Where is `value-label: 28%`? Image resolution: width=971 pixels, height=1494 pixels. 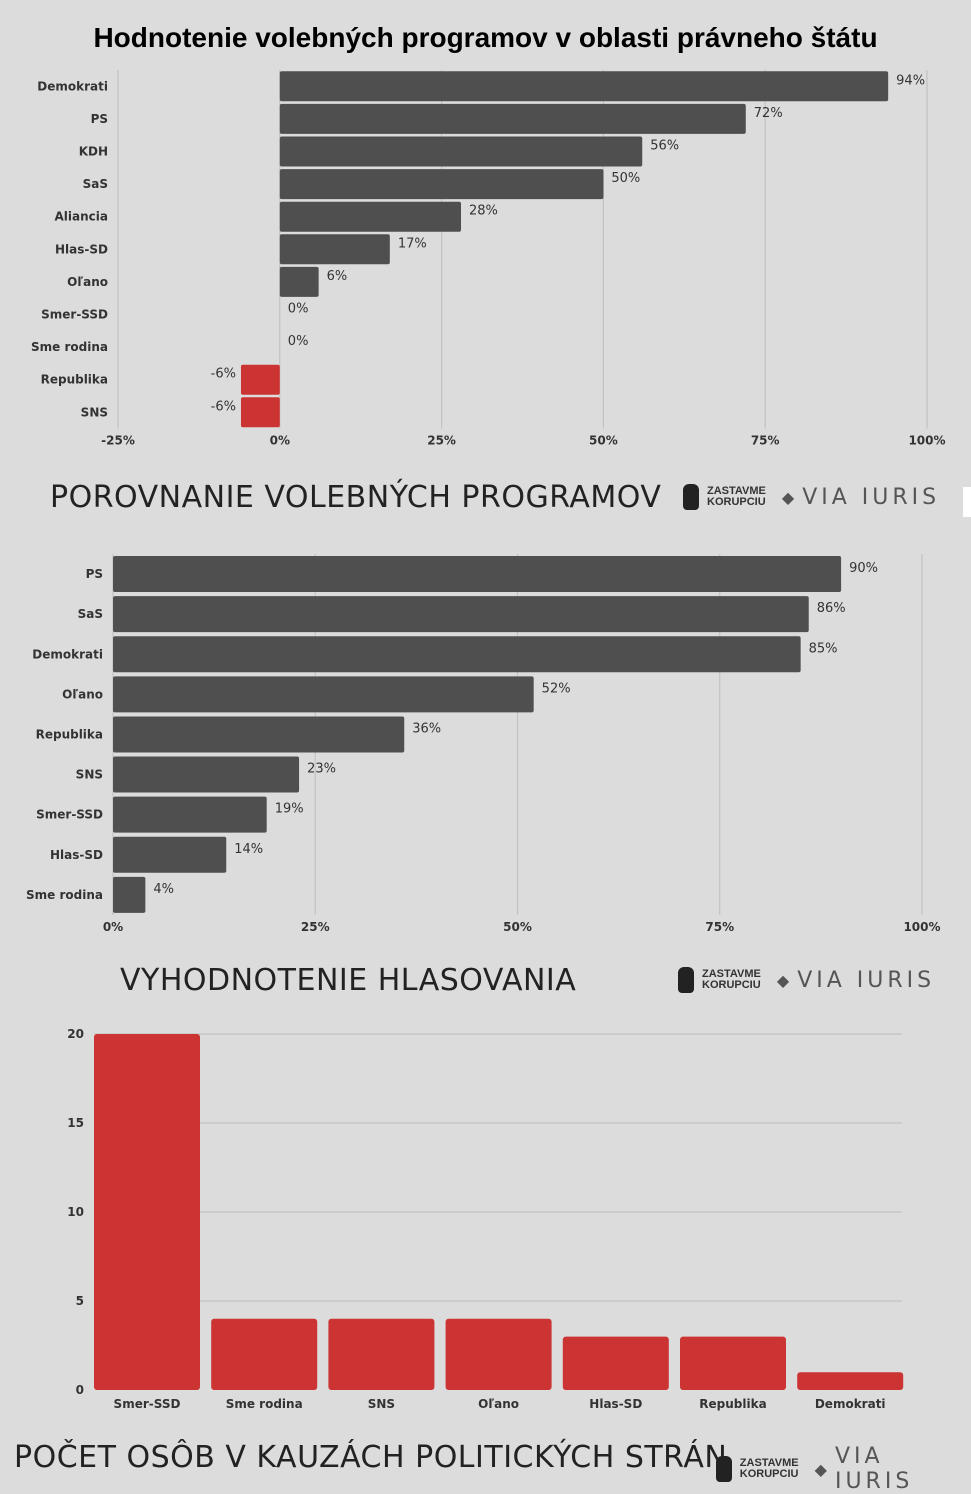
value-label: 28% is located at coordinates (483, 211).